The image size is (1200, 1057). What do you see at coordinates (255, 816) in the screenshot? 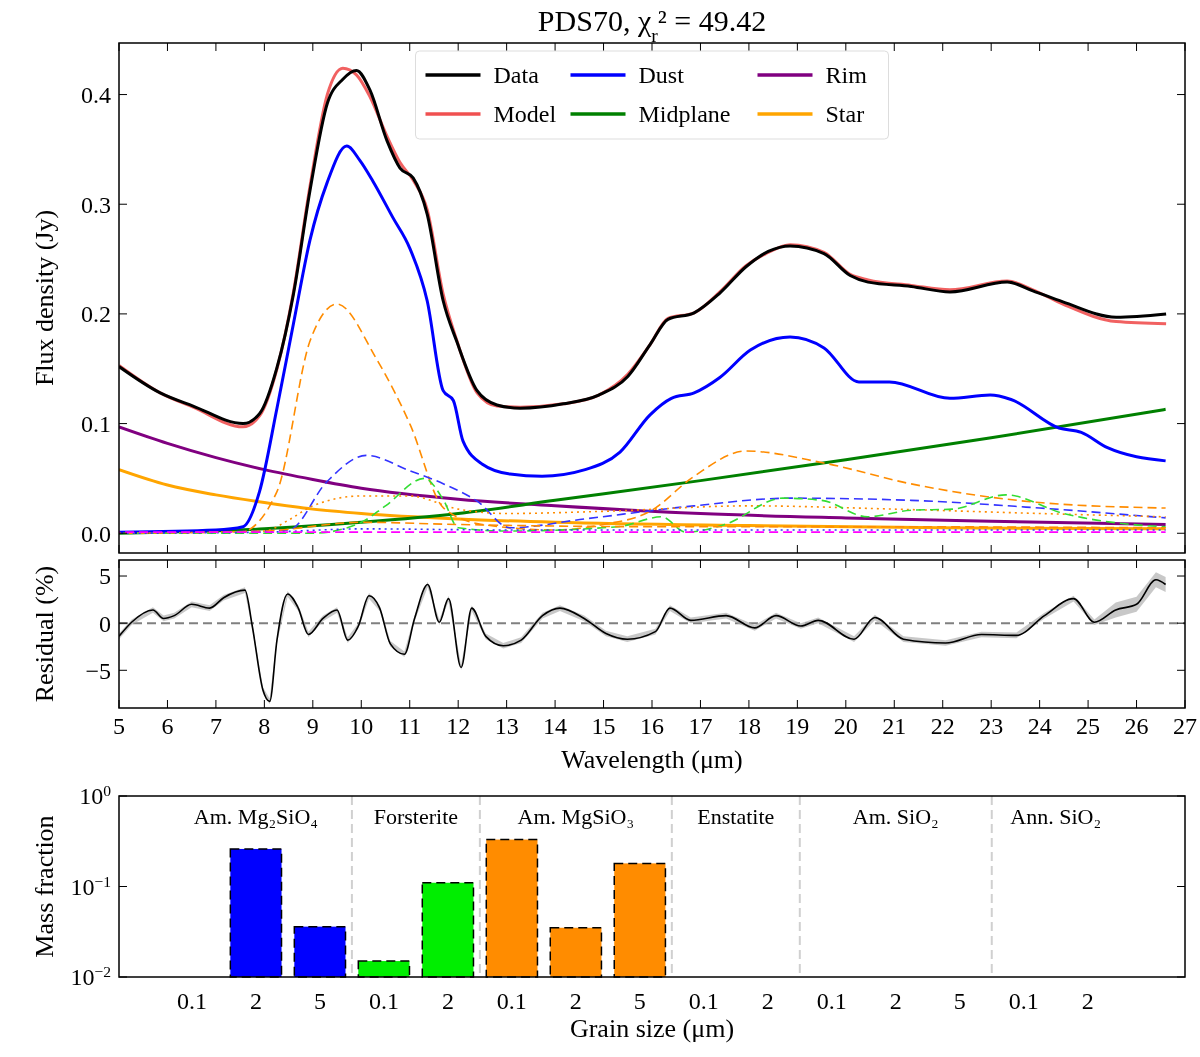
I see `annotation: Am. Mg₂SiO₄` at bounding box center [255, 816].